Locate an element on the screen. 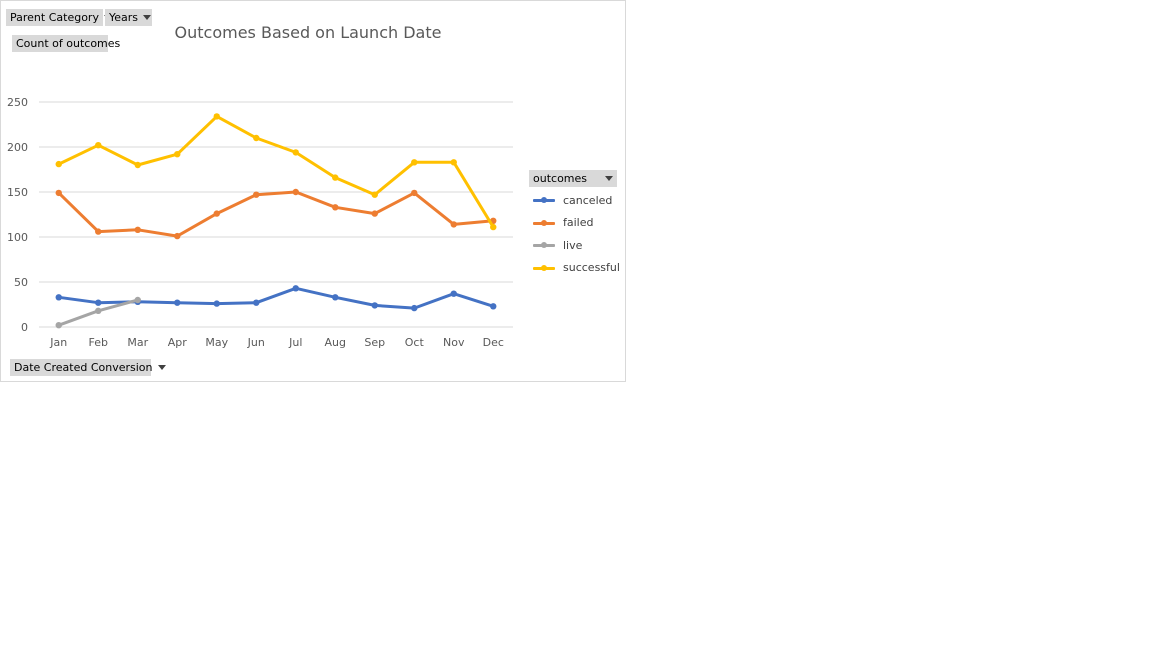 This screenshot has width=1152, height=648. legend-label: live is located at coordinates (573, 245).